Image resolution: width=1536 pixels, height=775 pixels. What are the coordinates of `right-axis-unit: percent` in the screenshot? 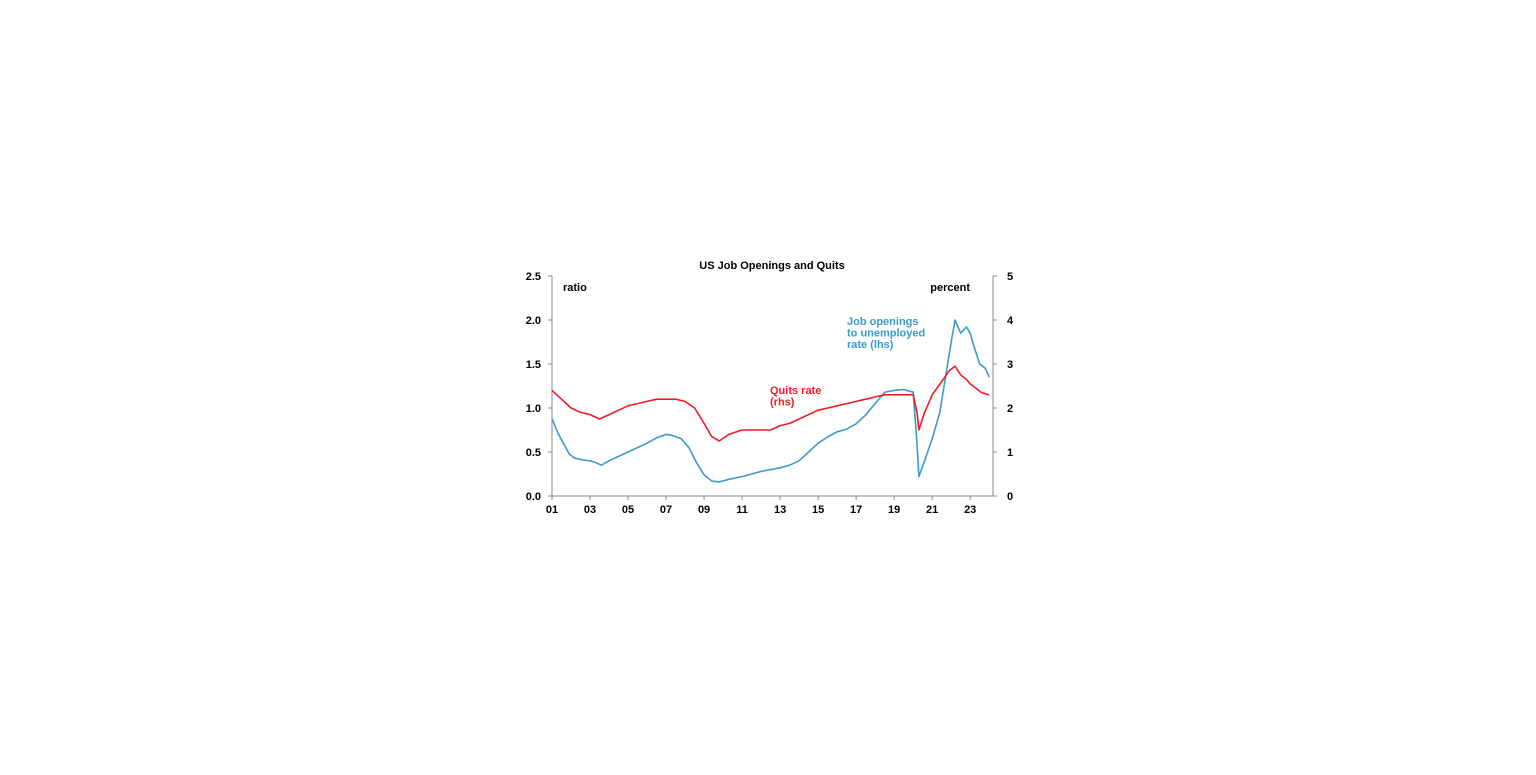 It's located at (950, 288).